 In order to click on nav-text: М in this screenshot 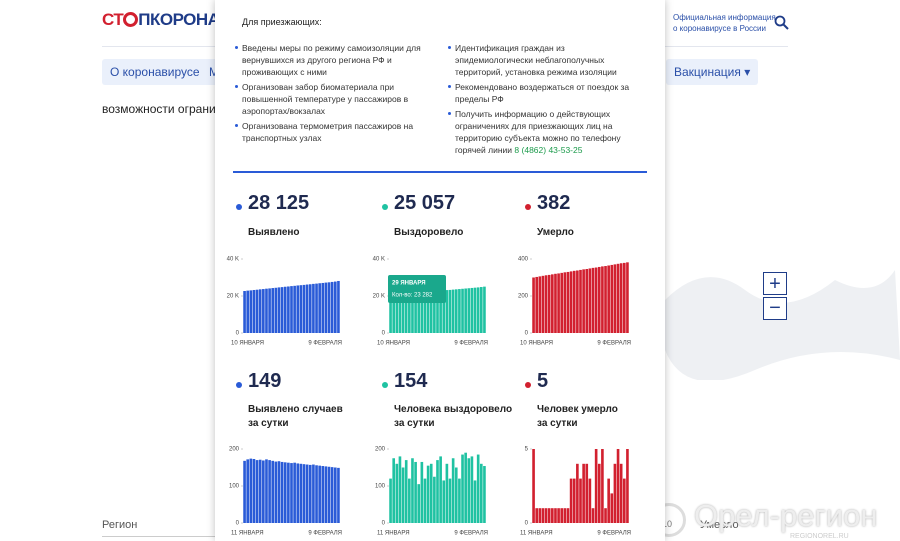, I will do `click(214, 72)`.